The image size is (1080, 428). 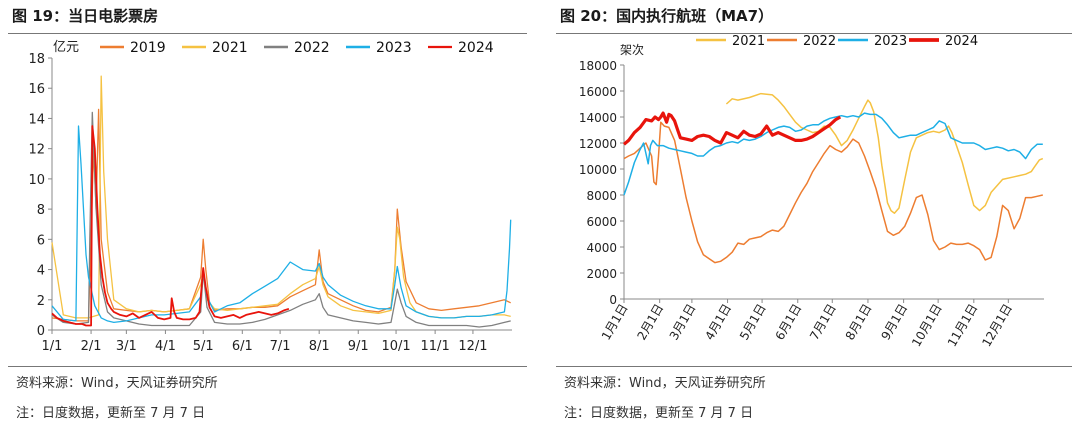 I want to click on y-tick-label: 8000, so click(x=601, y=196).